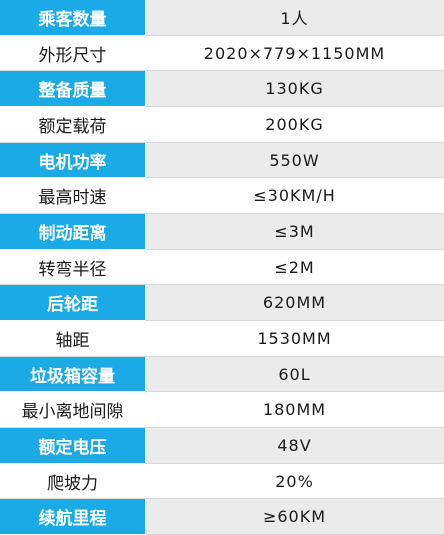  Describe the element at coordinates (294, 410) in the screenshot. I see `spec-value: 180MM` at that location.